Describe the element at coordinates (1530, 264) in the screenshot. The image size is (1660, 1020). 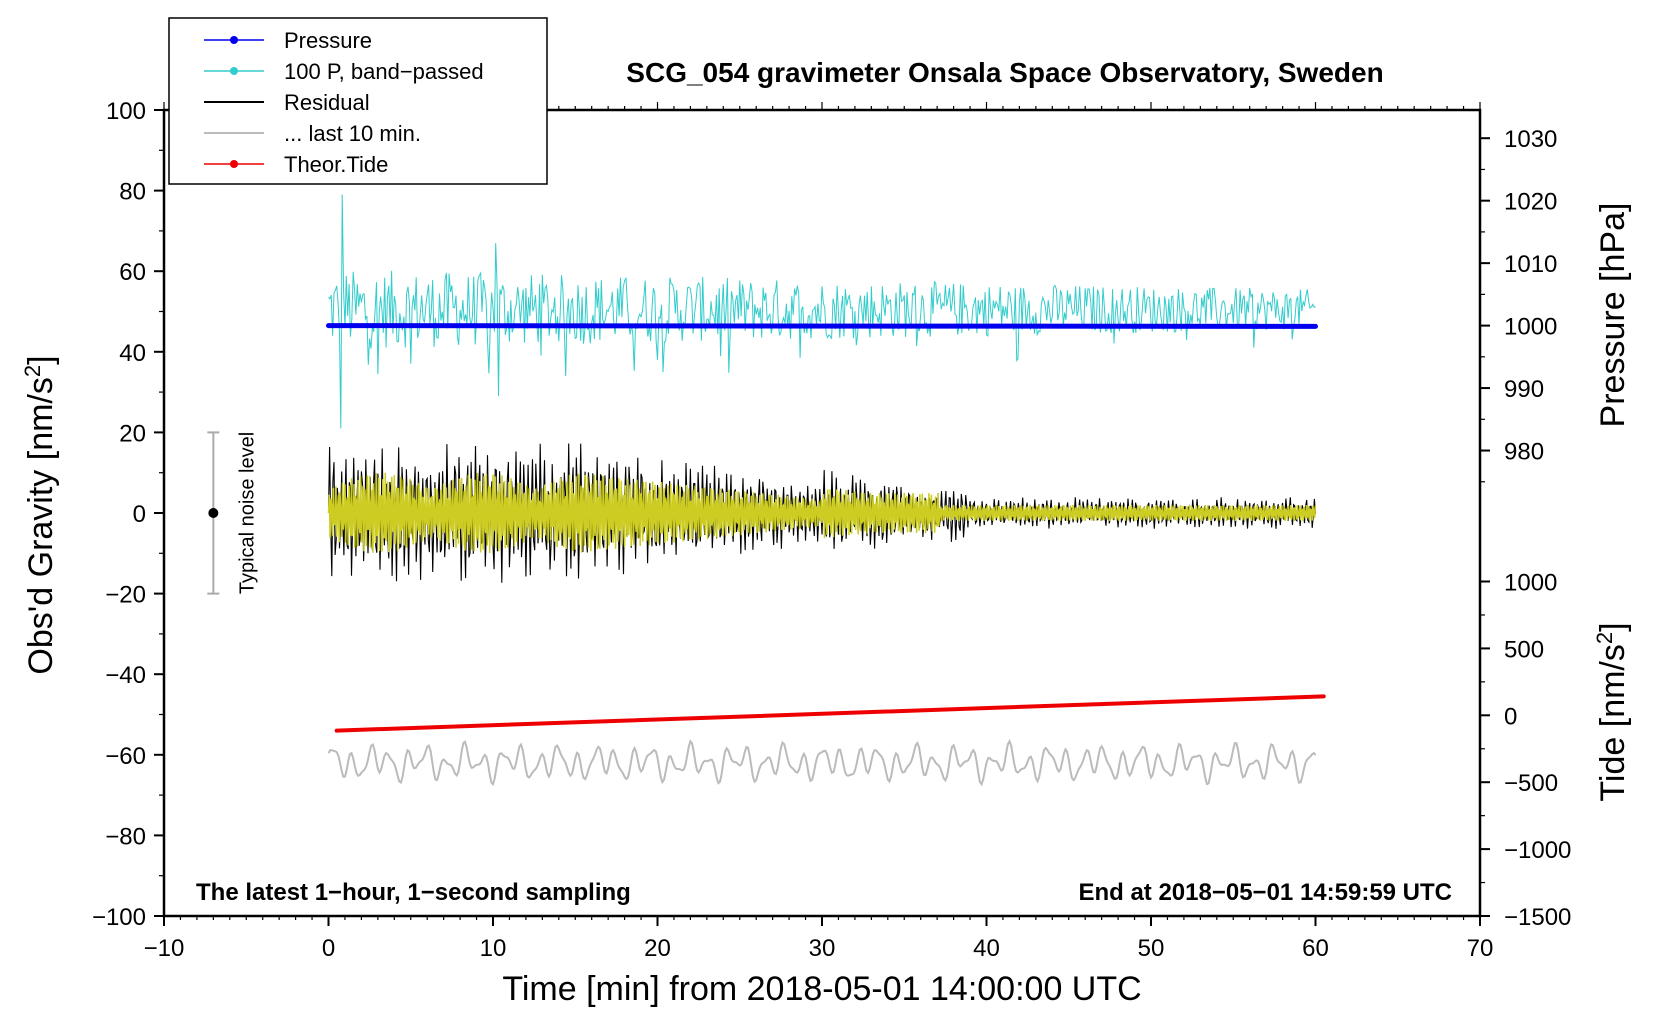
I see `pressure-tick-label: 1010` at that location.